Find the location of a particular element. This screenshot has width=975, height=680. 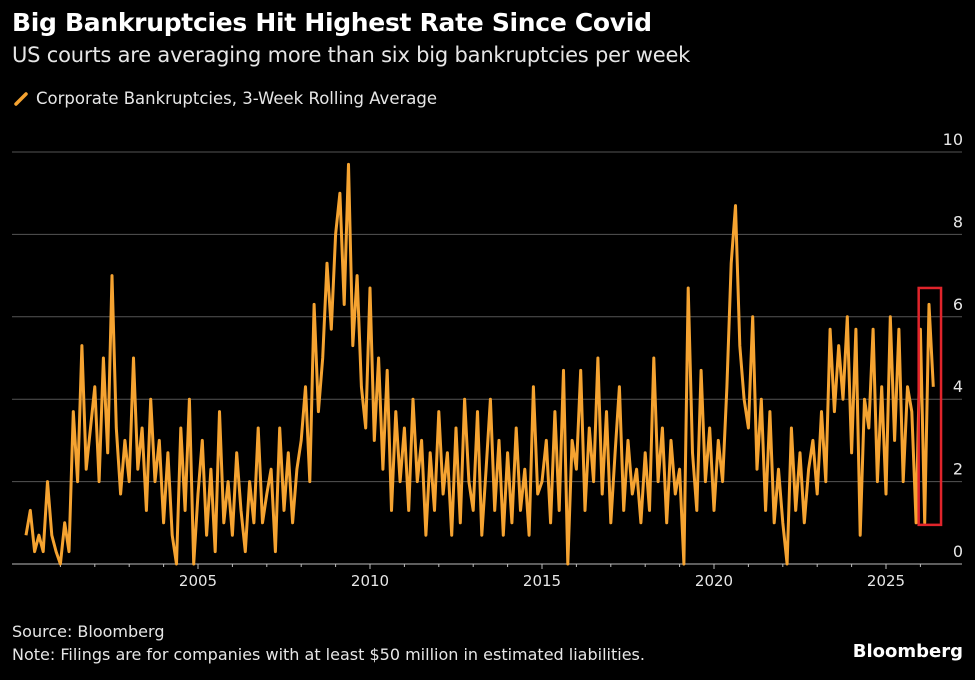

bloomberg-logo: Bloomberg is located at coordinates (907, 651).